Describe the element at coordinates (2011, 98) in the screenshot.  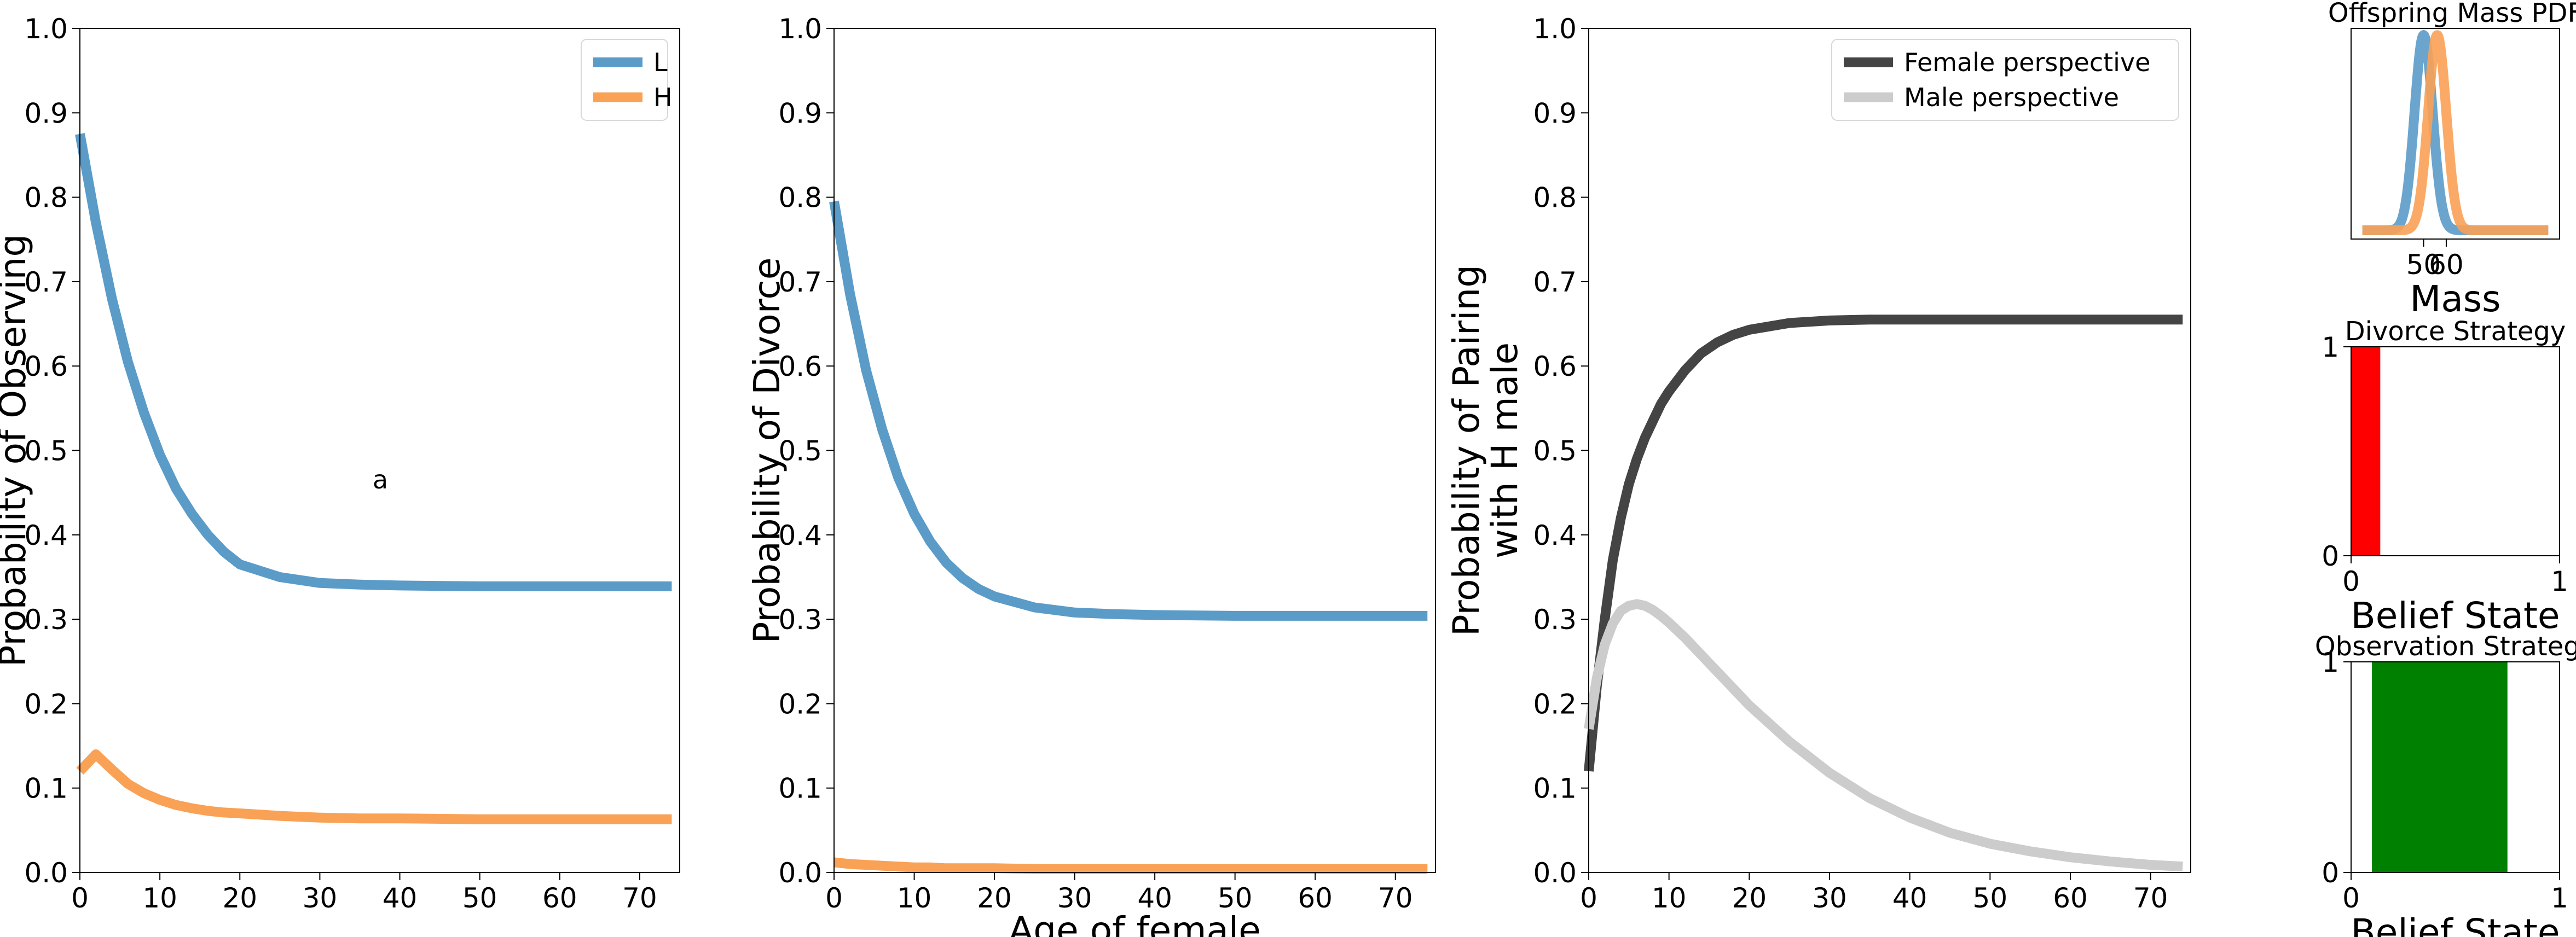
I see `legend-label: Male perspective` at that location.